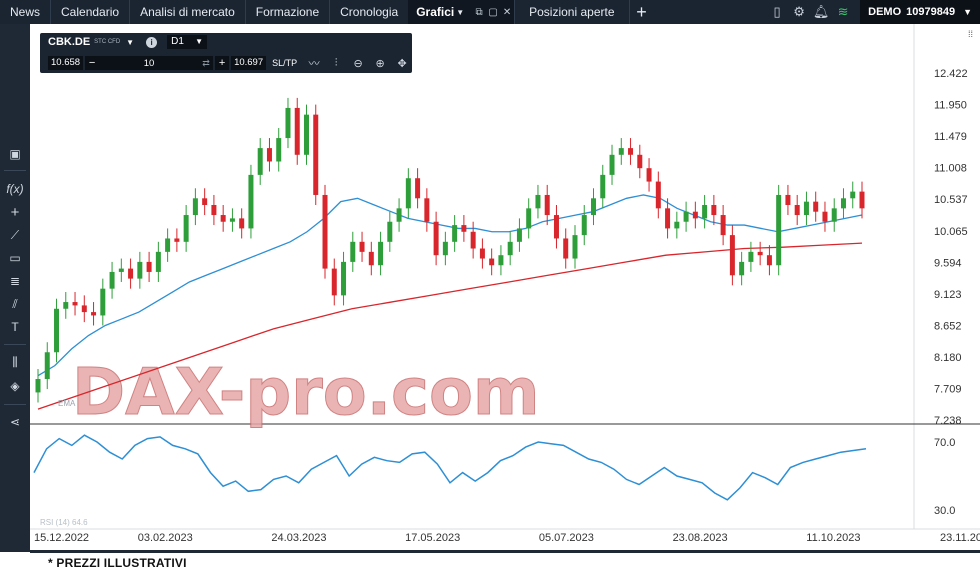  I want to click on nav-news: News, so click(25, 12).